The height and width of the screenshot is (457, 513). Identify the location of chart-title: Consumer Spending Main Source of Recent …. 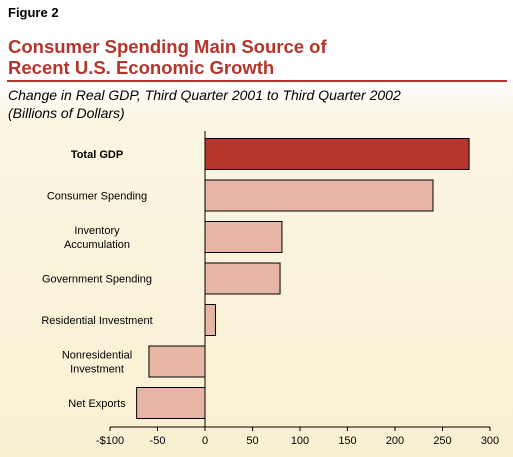
(198, 57).